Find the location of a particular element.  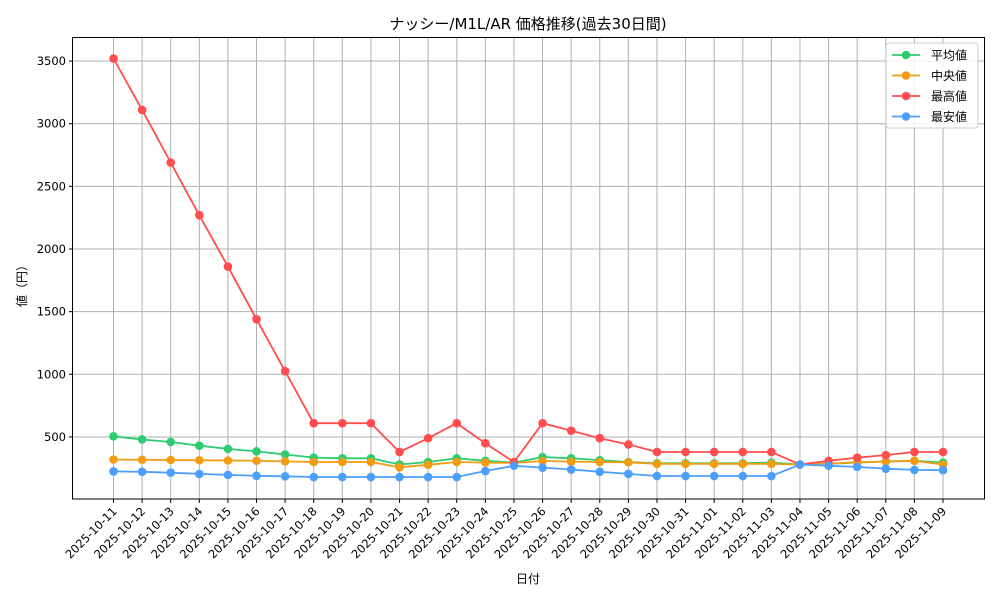

y-tick-label: 3000 is located at coordinates (51, 124).